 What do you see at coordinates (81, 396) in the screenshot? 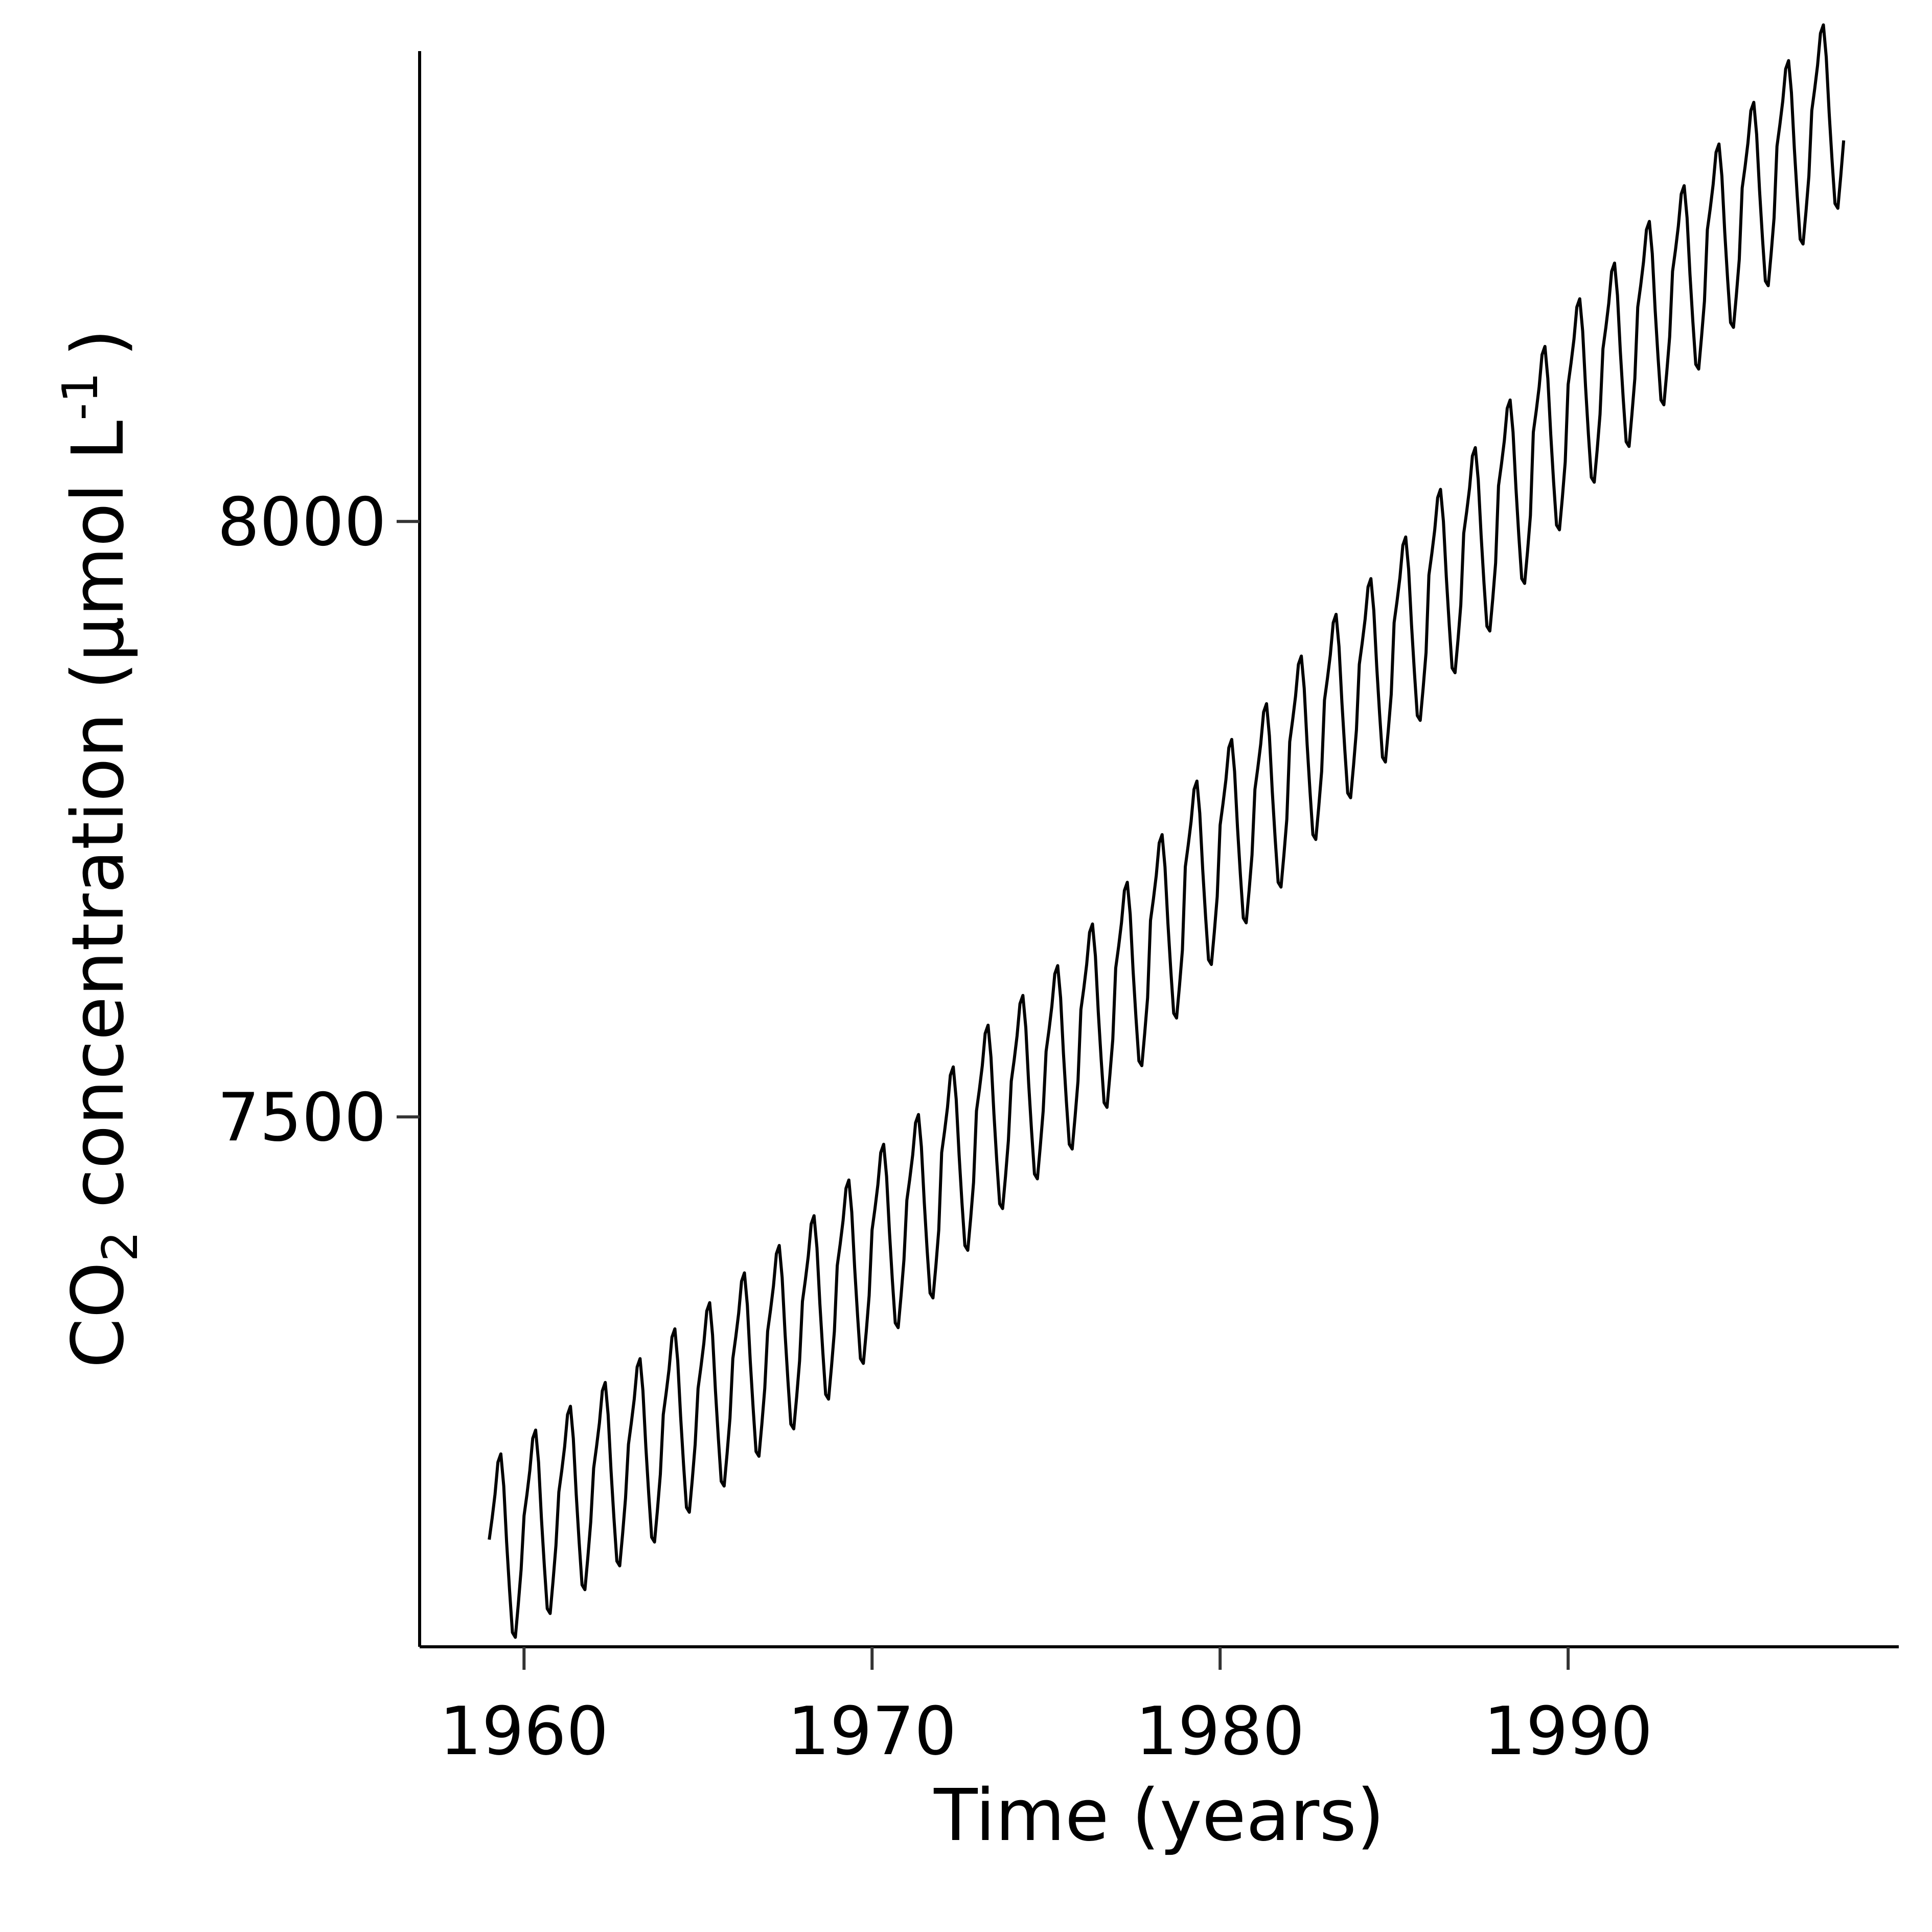
I see `y-axis-title-superscript: -1` at bounding box center [81, 396].